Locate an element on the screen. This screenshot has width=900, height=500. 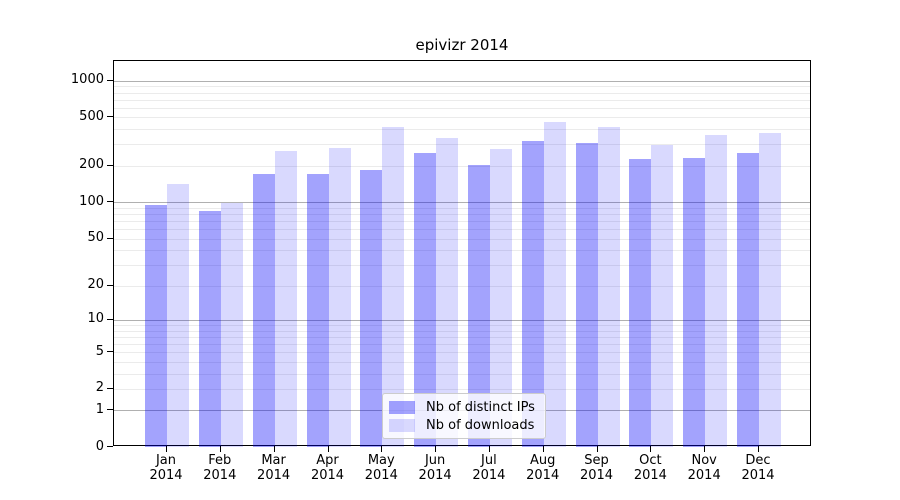
bar-distinct-ips-jun is located at coordinates (425, 300).